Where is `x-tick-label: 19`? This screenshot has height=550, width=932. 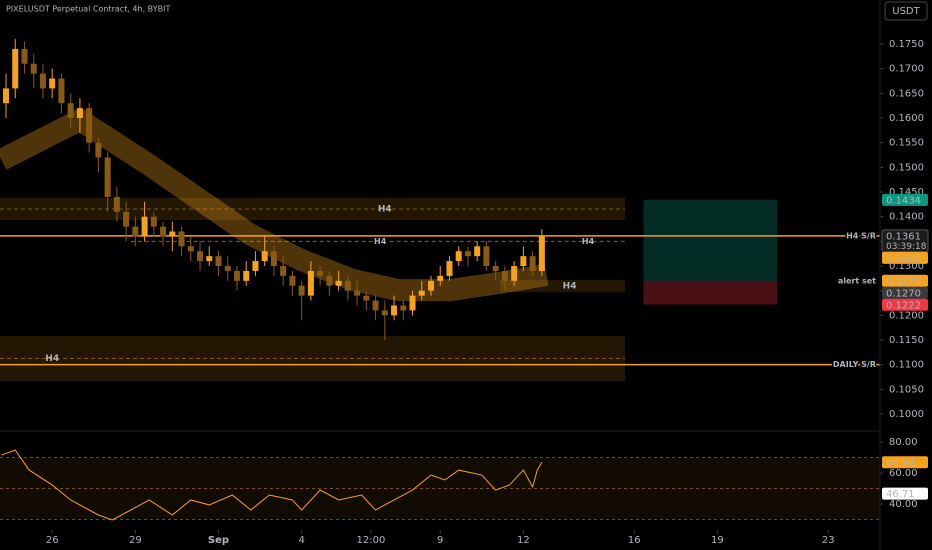
x-tick-label: 19 is located at coordinates (717, 540).